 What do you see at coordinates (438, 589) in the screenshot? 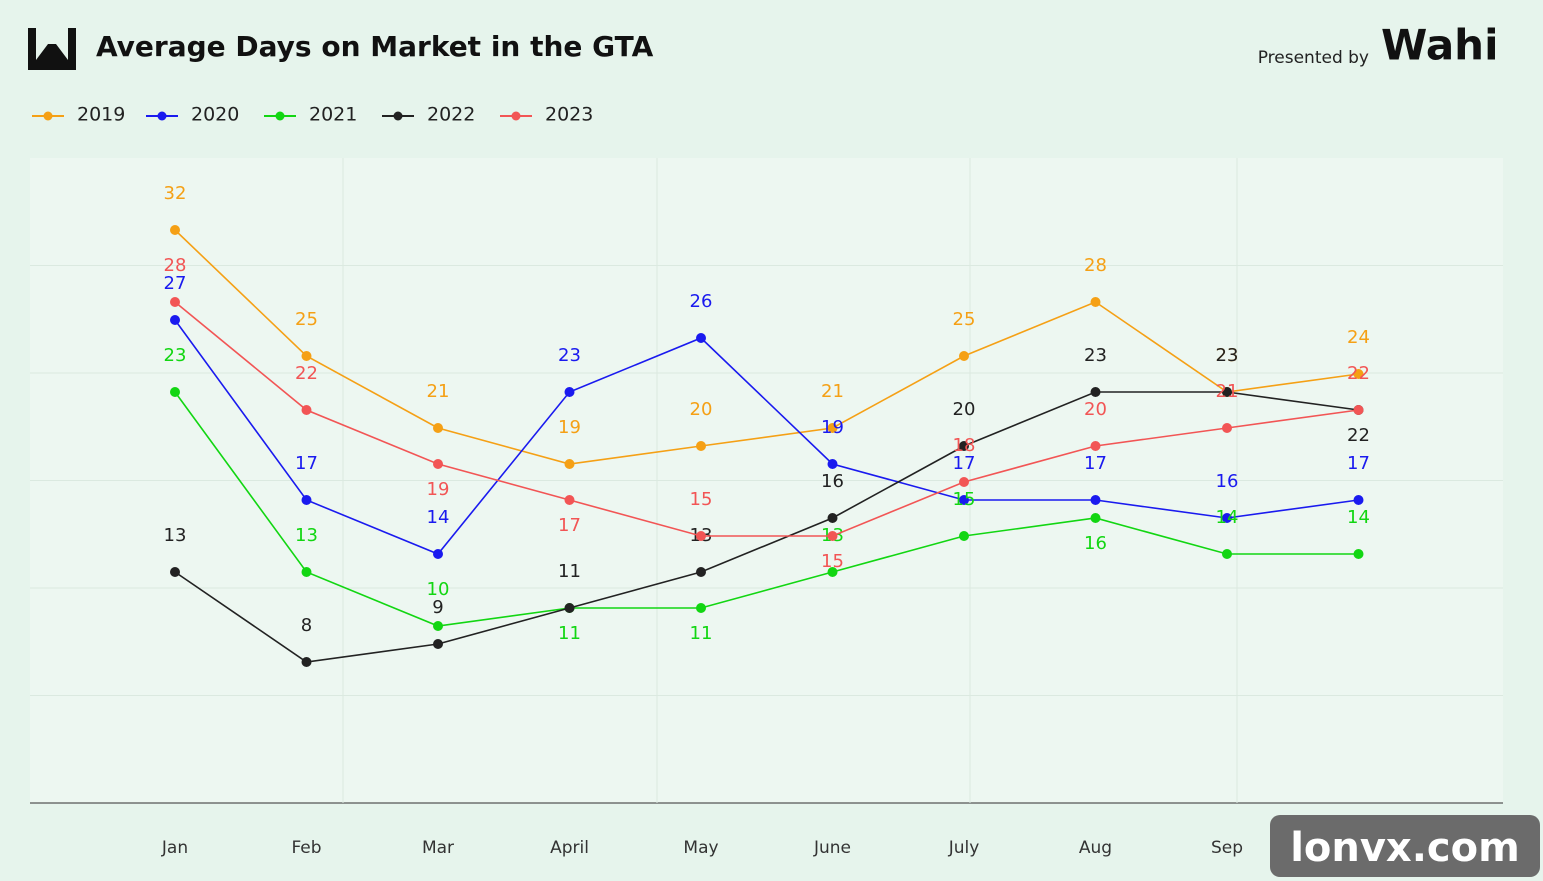
I see `data-label: 10` at bounding box center [438, 589].